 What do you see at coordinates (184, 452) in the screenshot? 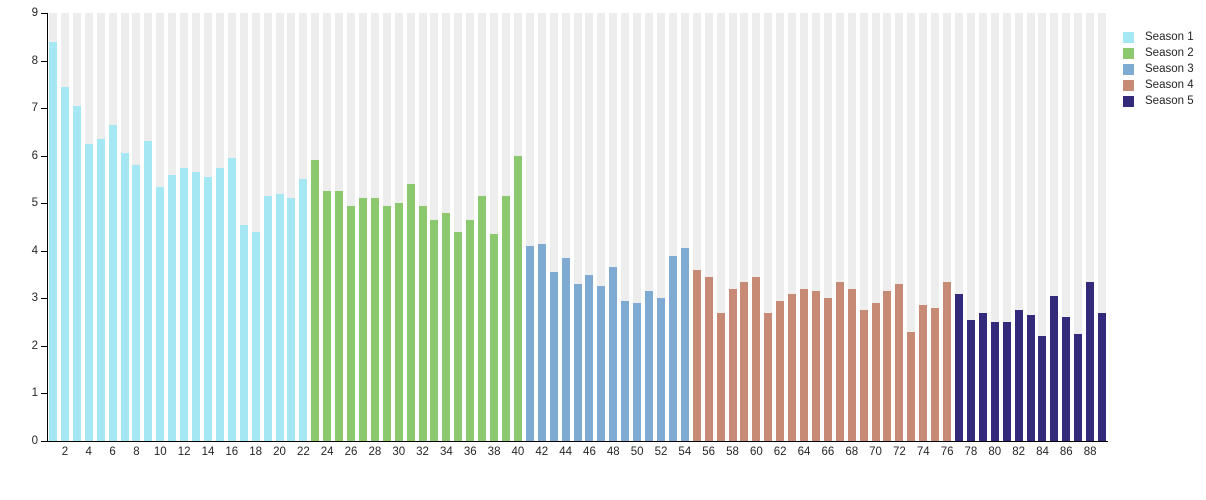
I see `x-axis-label: 12` at bounding box center [184, 452].